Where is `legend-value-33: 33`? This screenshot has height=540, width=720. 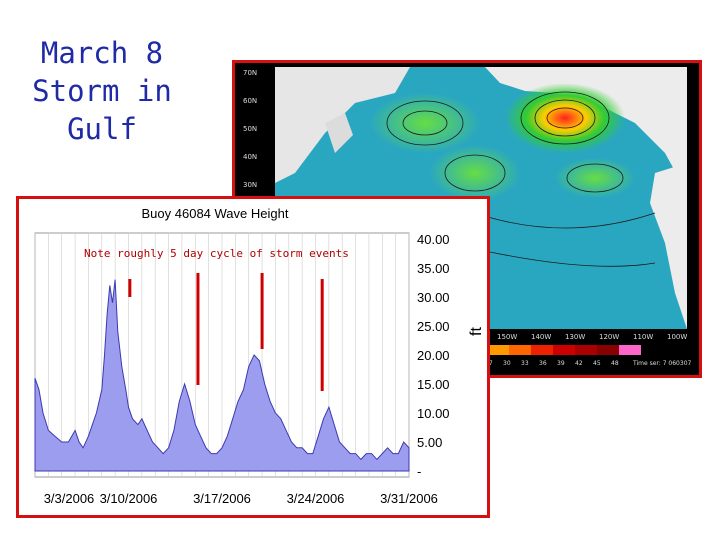 legend-value-33: 33 is located at coordinates (525, 363).